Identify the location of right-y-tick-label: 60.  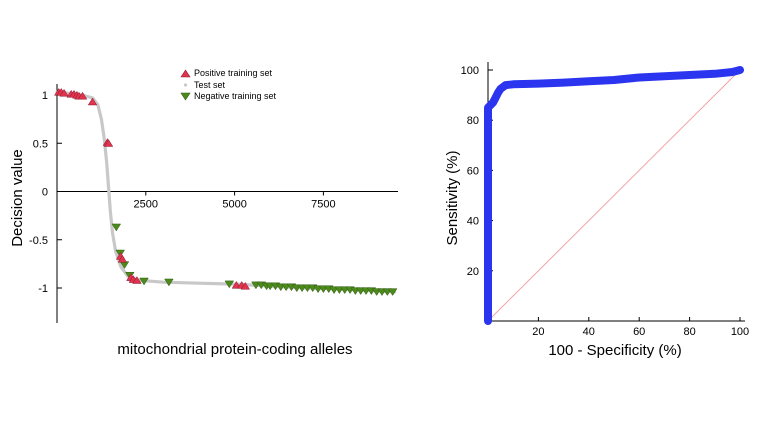
(473, 171).